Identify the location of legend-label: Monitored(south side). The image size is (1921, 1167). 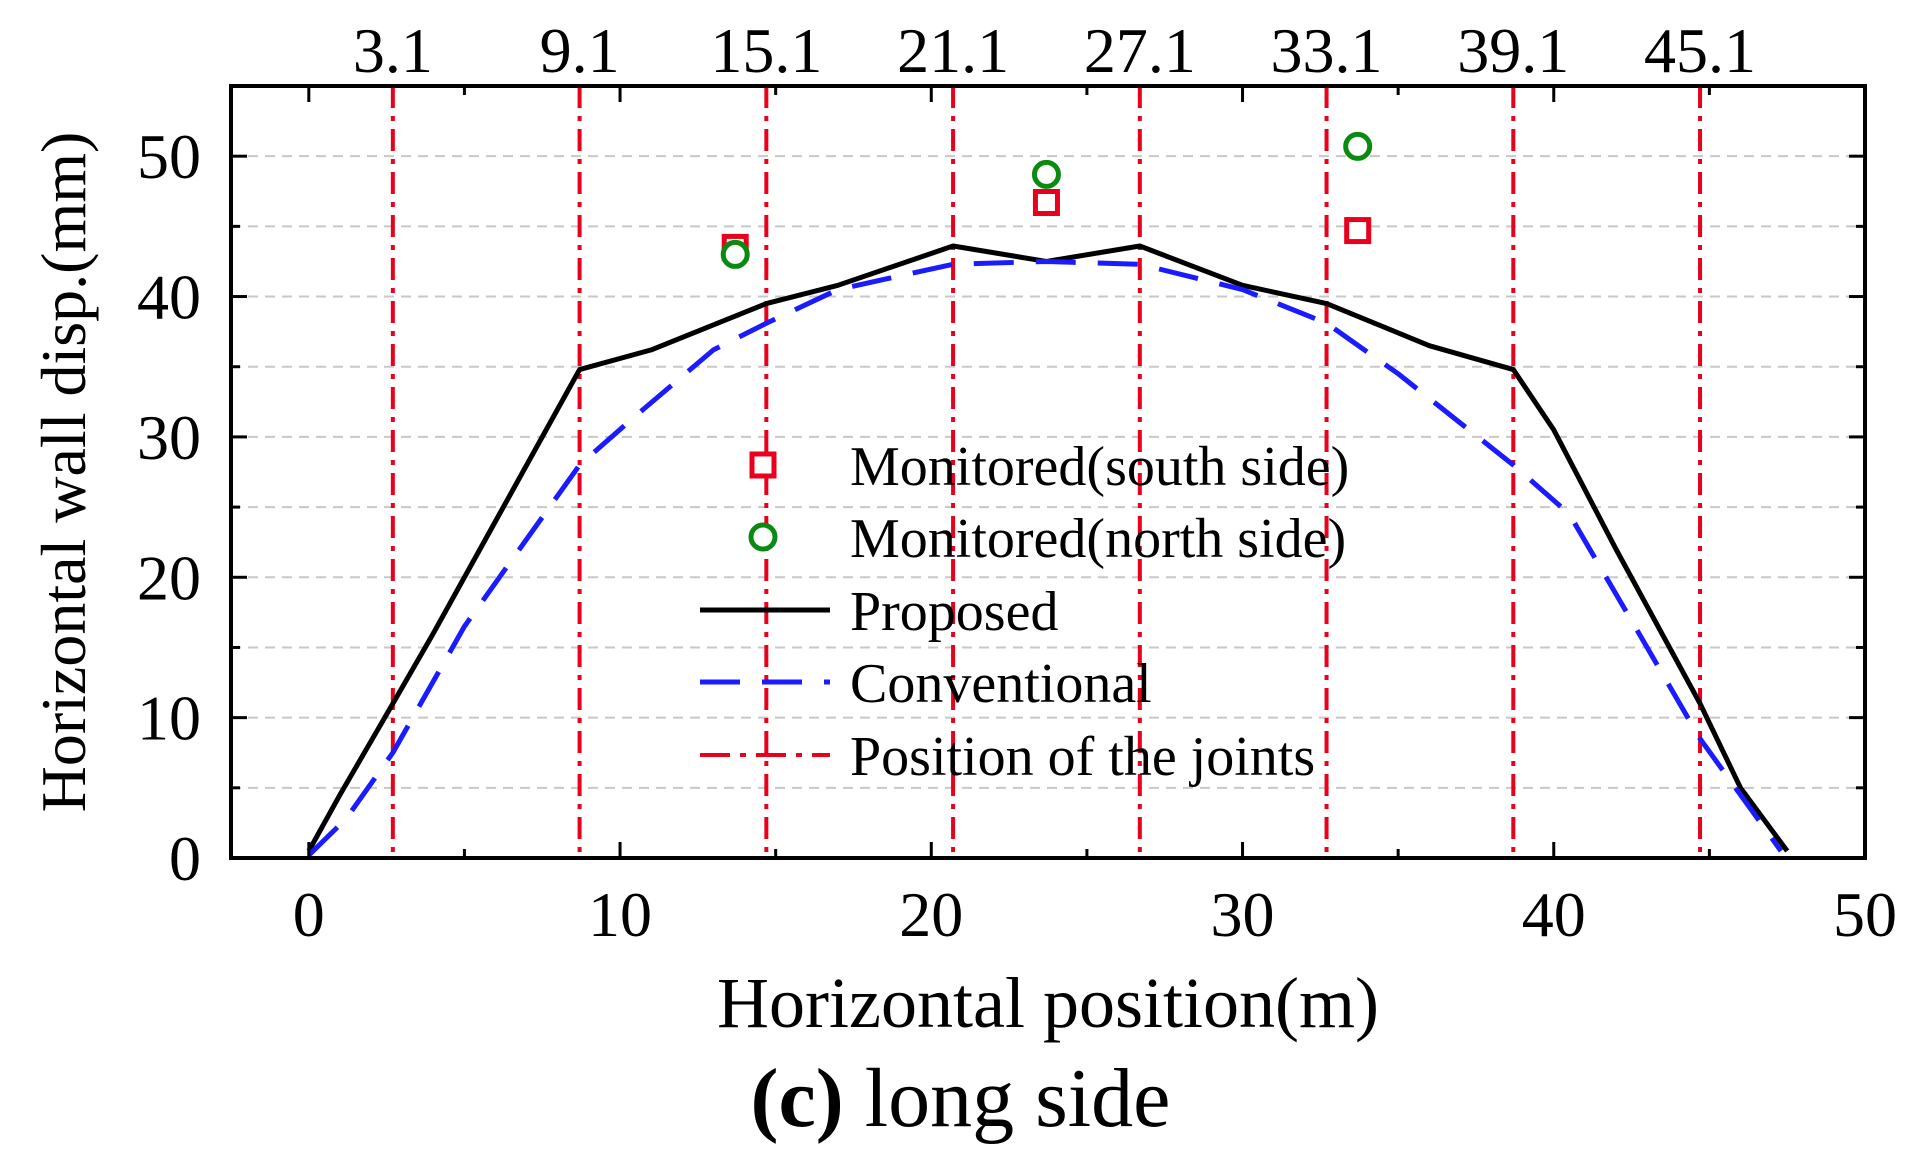
(1099, 467).